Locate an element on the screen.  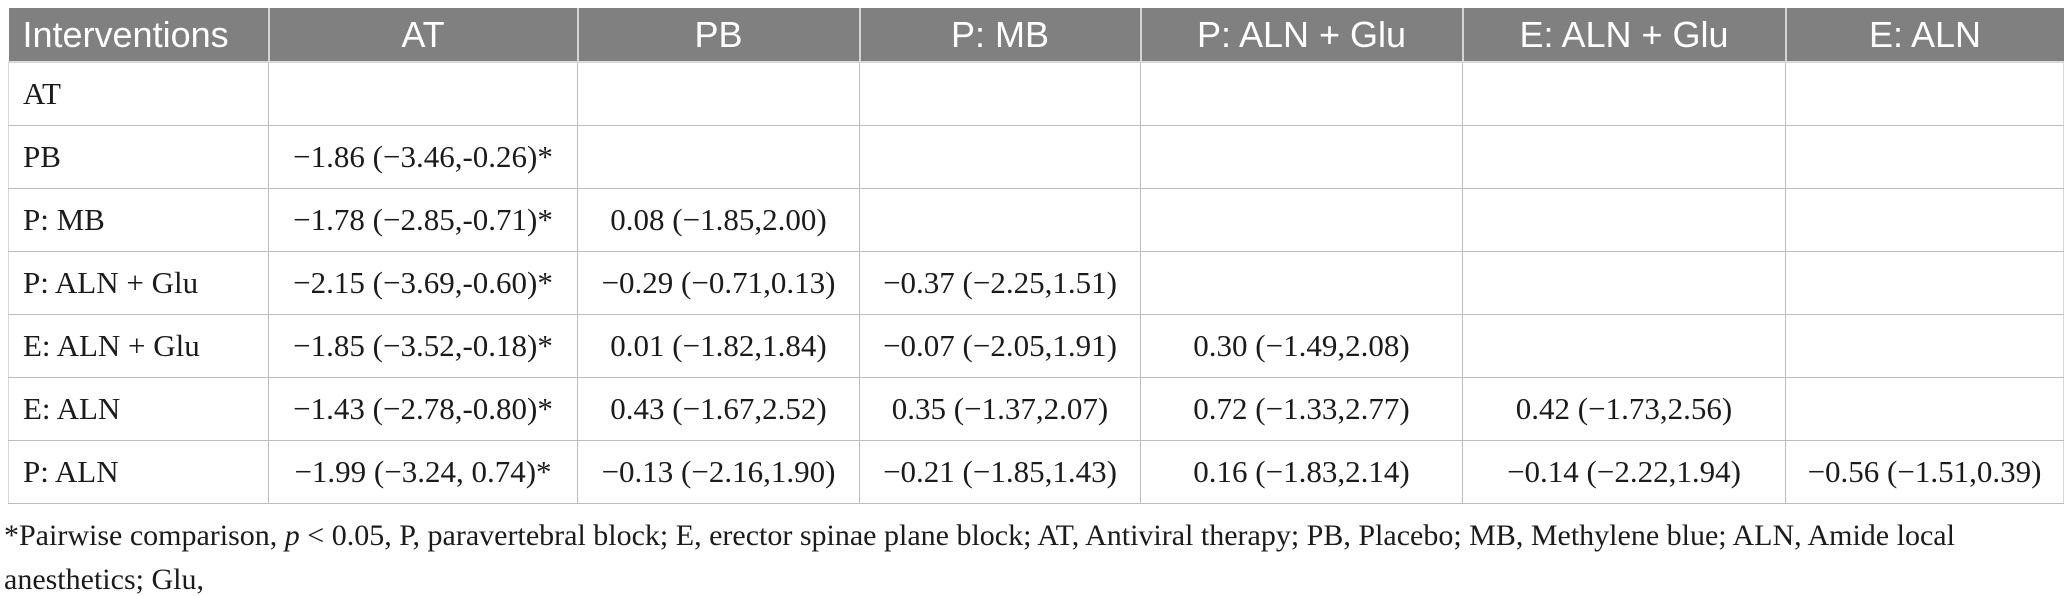
column-header-p-mb: P: MB is located at coordinates (999, 35).